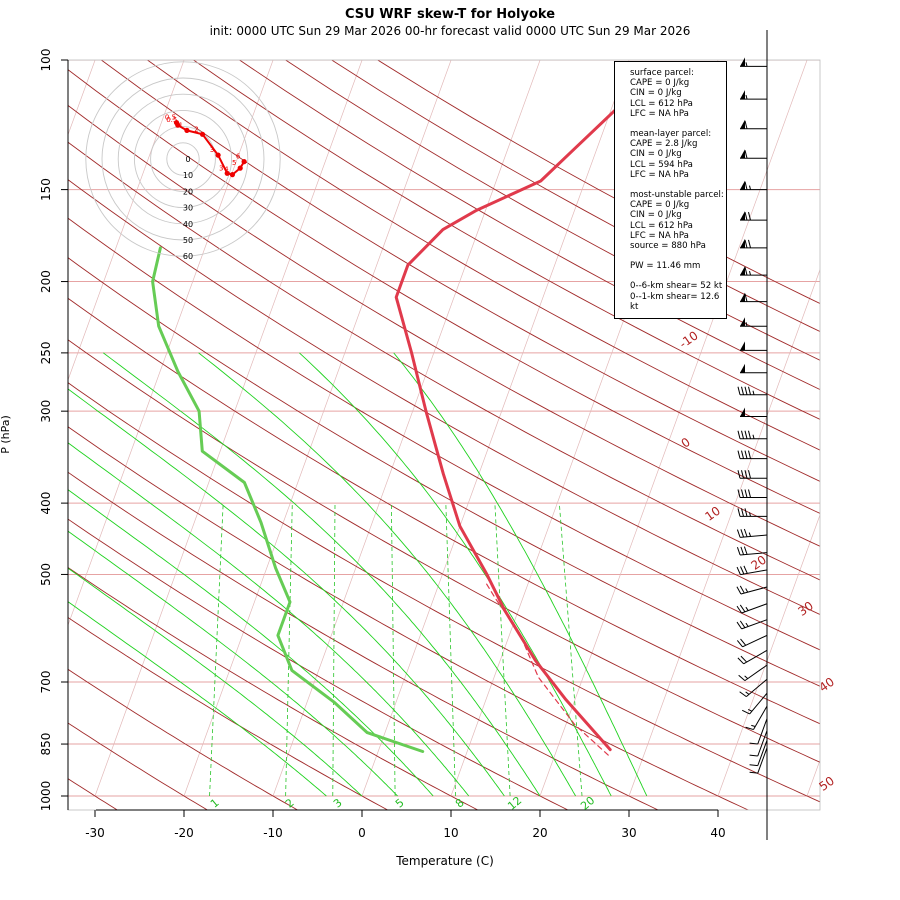 The width and height of the screenshot is (900, 900). Describe the element at coordinates (656, 93) in the screenshot. I see `surface-cin: CIN = 0 J/kg` at that location.